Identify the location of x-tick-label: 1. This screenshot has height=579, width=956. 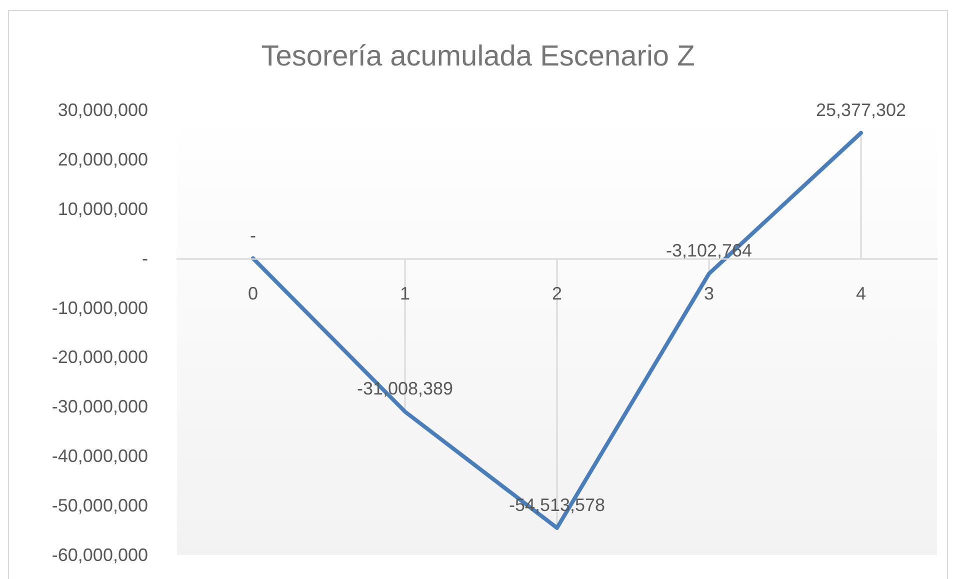
(405, 293).